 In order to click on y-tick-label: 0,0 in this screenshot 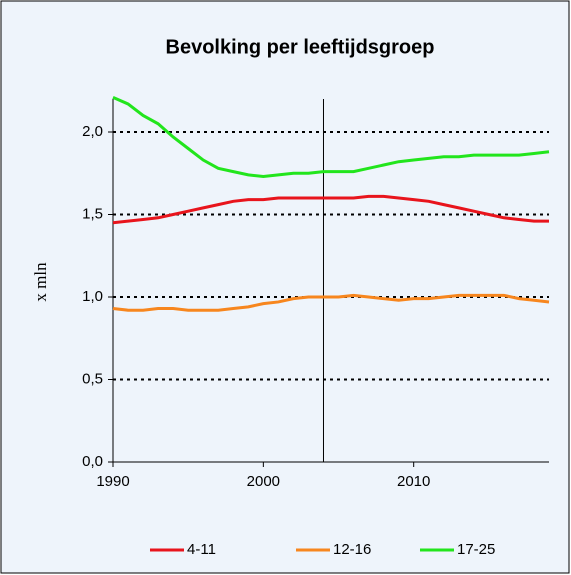, I will do `click(92, 461)`.